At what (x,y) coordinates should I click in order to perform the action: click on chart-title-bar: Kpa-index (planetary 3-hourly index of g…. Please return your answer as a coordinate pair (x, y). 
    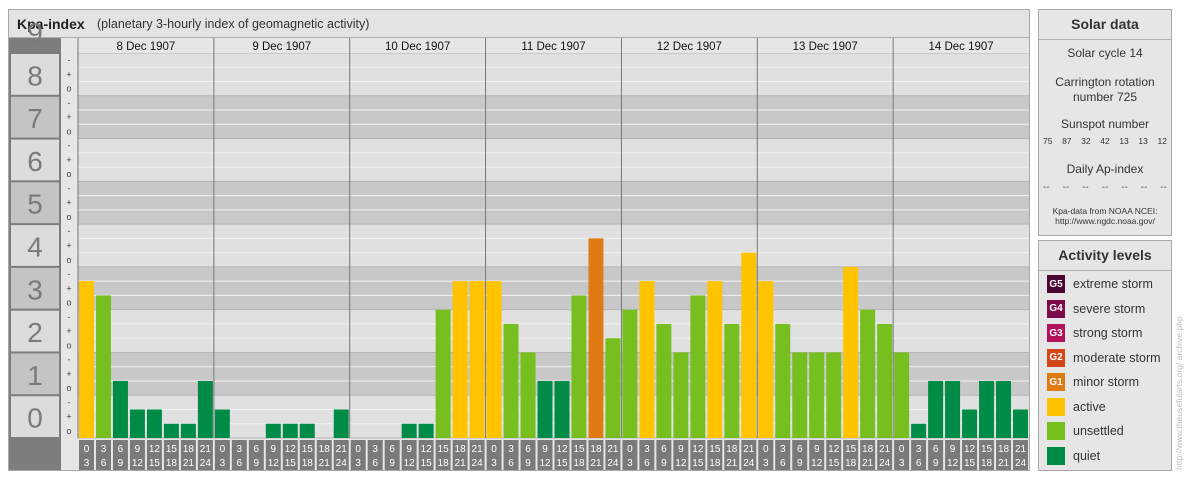
    Looking at the image, I should click on (519, 24).